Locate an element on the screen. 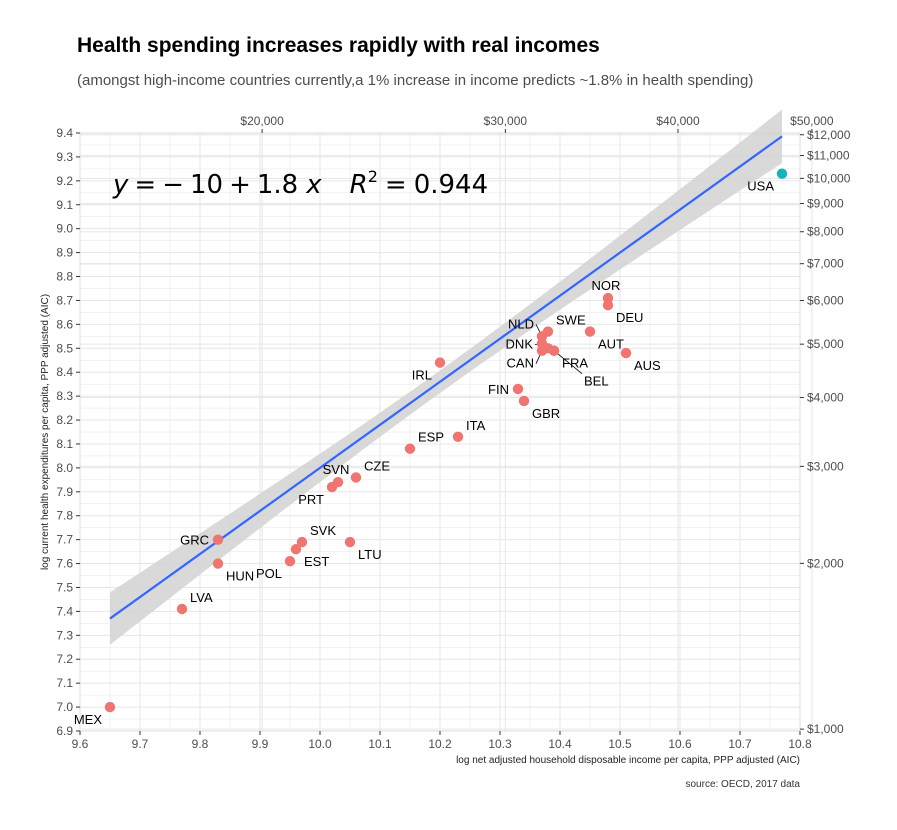 The image size is (897, 830). right-tick-label: $7,000 is located at coordinates (825, 264).